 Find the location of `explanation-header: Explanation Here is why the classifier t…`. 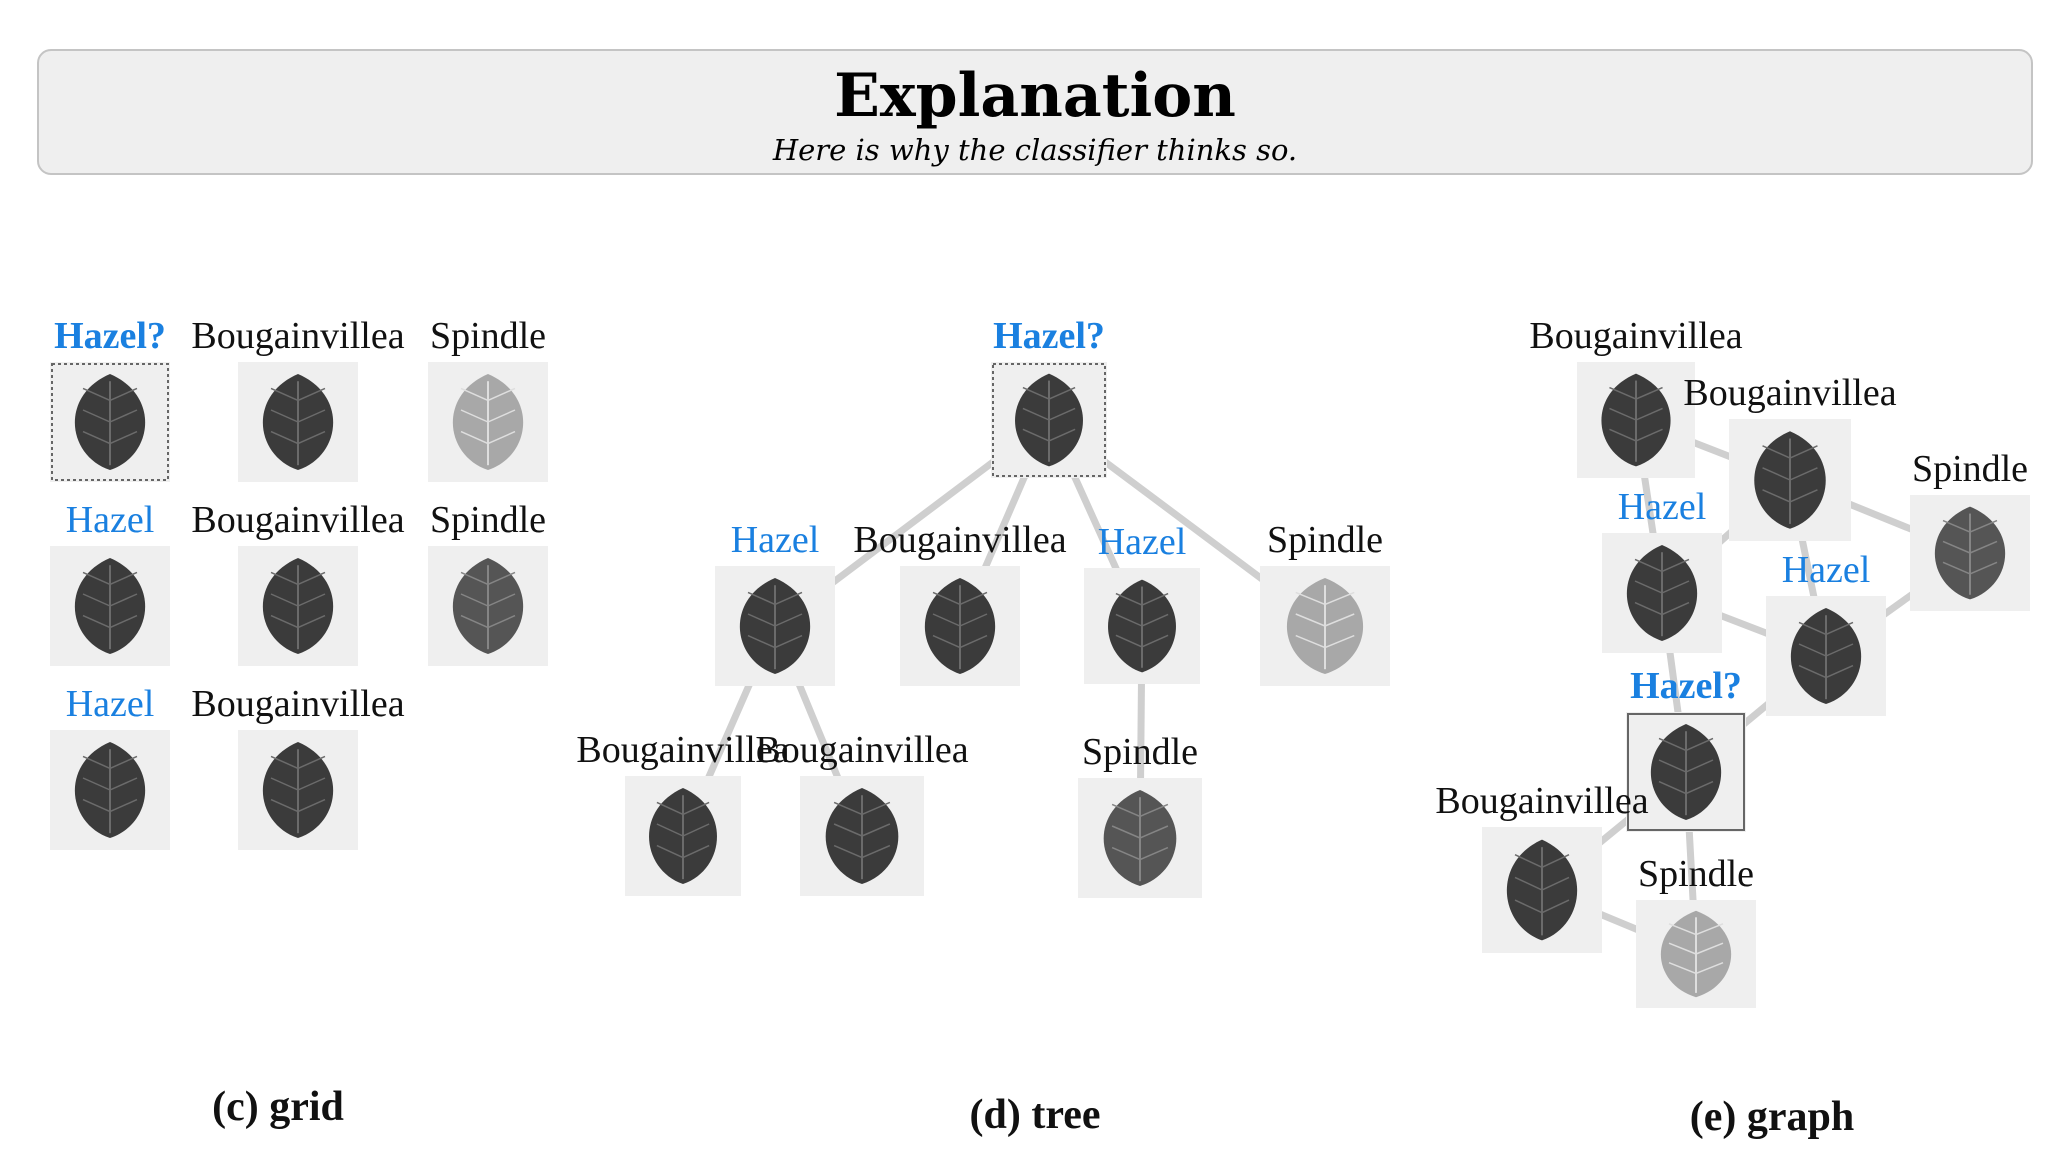

explanation-header: Explanation Here is why the classifier t… is located at coordinates (1035, 112).